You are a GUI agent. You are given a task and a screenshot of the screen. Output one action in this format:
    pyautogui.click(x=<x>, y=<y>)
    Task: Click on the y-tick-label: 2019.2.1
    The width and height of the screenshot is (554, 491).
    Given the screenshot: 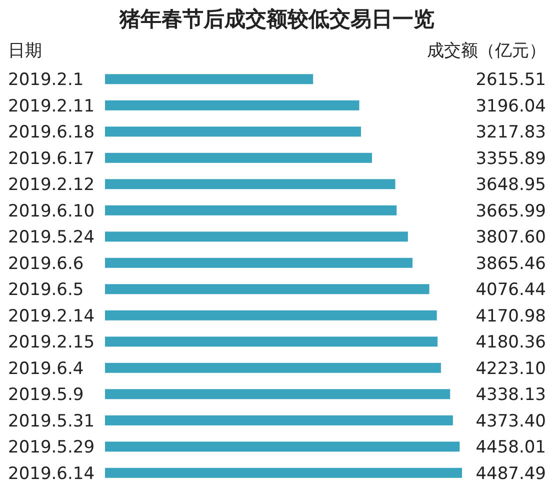 What is the action you would take?
    pyautogui.click(x=46, y=80)
    